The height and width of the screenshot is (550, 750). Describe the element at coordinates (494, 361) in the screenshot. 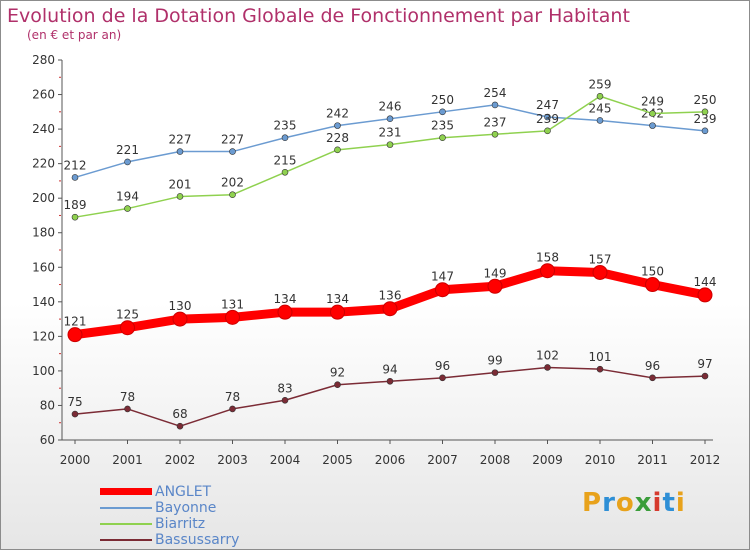

I see `data-label-bassussarry: 99` at that location.